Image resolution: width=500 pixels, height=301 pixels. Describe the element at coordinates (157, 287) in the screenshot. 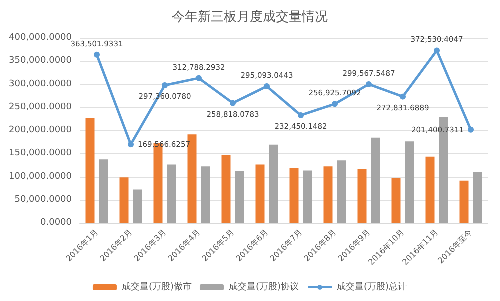

I see `legend-label: 成交量(万股)做市` at that location.